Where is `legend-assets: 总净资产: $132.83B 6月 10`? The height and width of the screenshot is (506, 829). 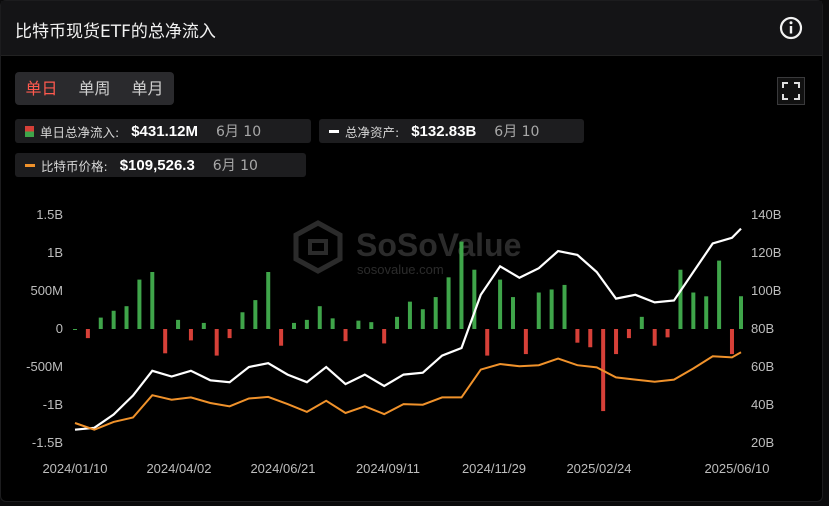 legend-assets: 总净资产: $132.83B 6月 10 is located at coordinates (451, 131).